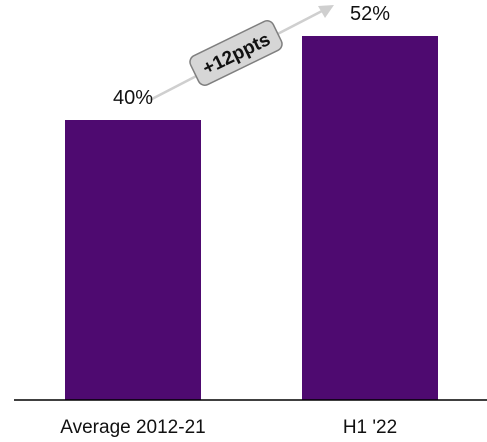 The width and height of the screenshot is (487, 442). I want to click on bar-value-label-1: 52%, so click(370, 14).